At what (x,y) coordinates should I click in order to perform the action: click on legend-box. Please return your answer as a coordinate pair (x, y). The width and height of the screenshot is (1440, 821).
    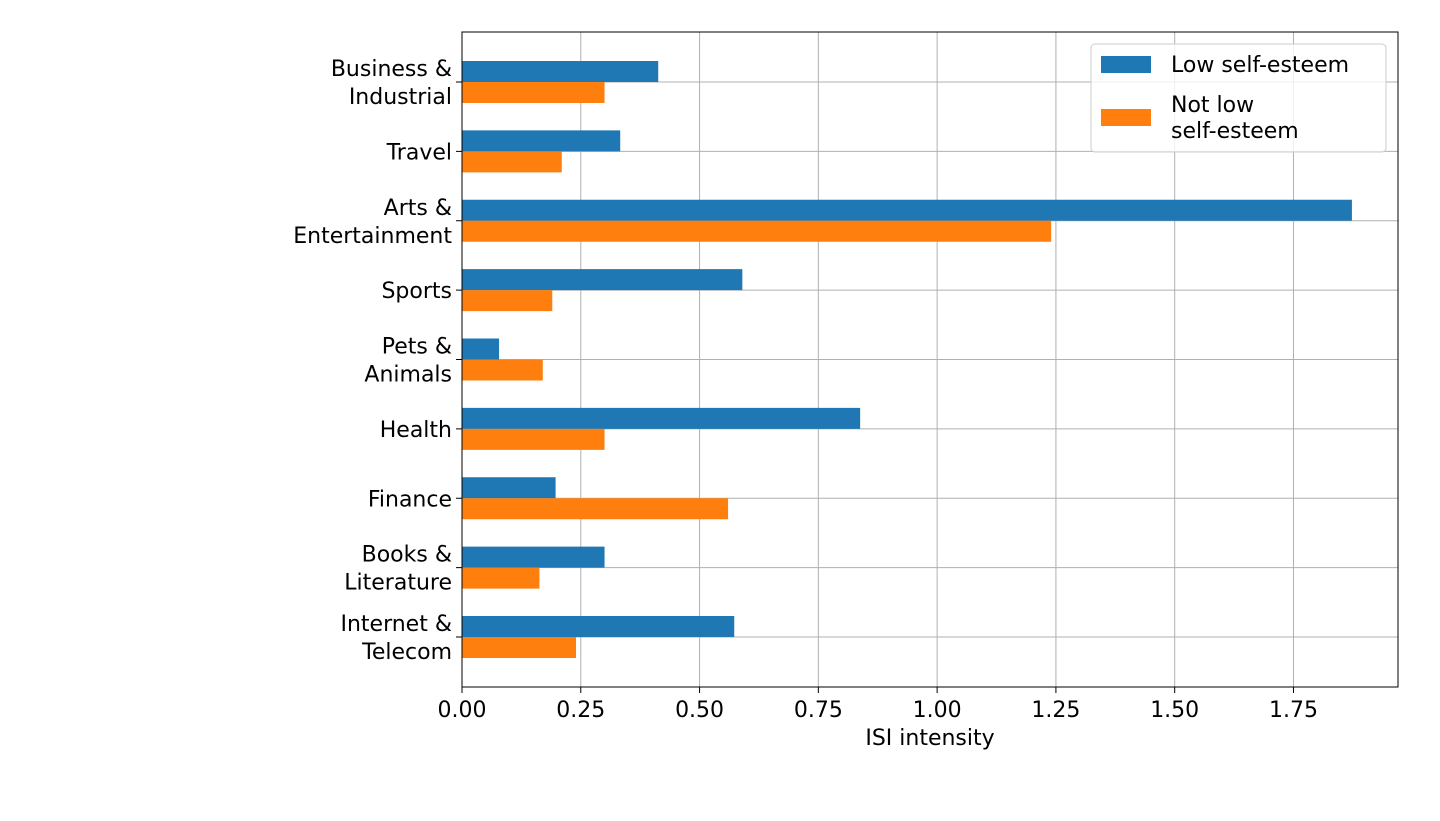
    Looking at the image, I should click on (1238, 98).